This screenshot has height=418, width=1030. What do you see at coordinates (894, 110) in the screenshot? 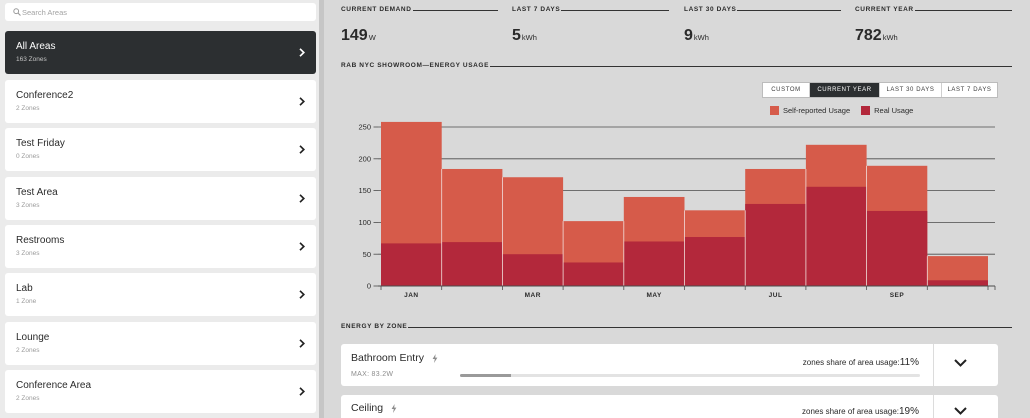
I see `legend-label: Real Usage` at bounding box center [894, 110].